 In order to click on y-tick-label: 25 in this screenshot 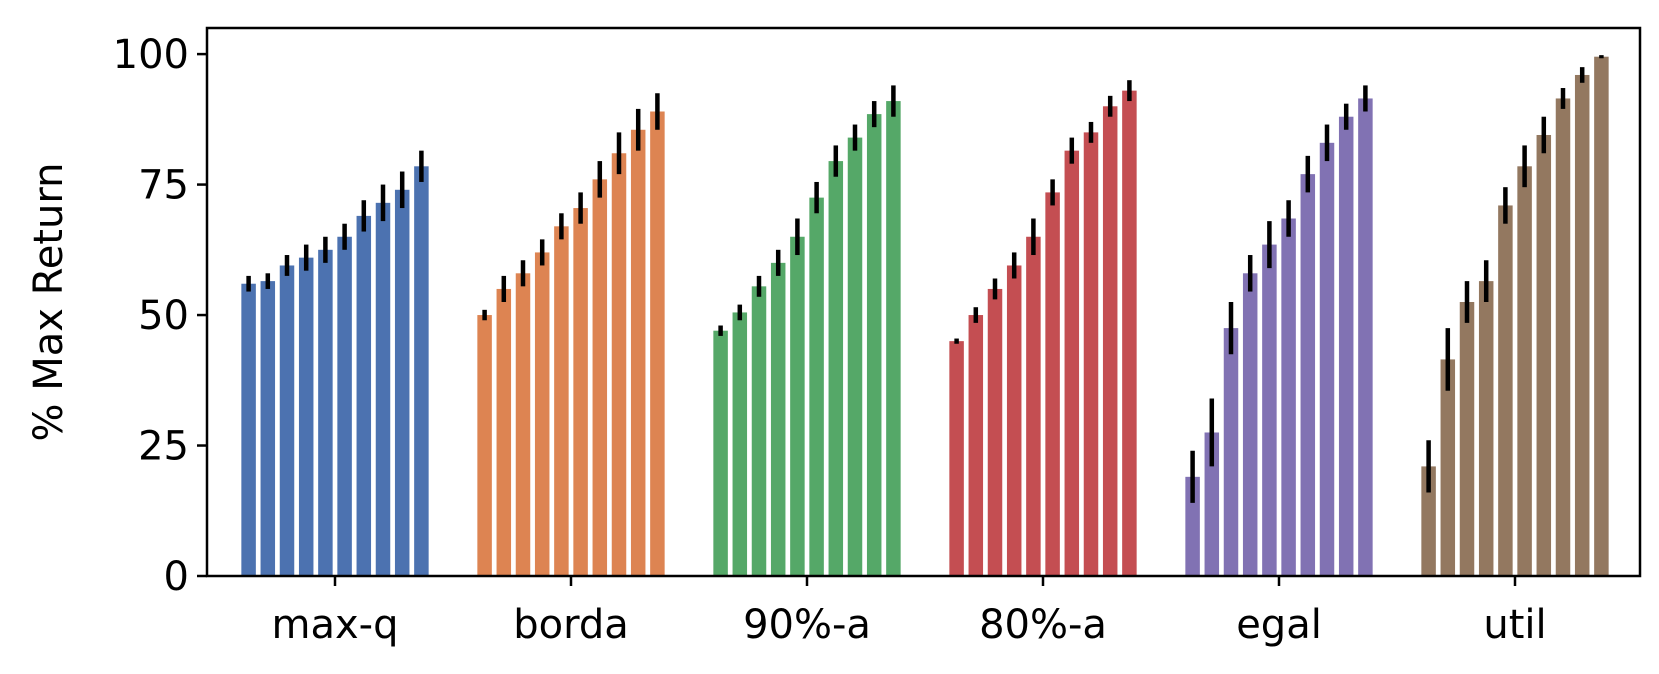, I will do `click(163, 447)`.